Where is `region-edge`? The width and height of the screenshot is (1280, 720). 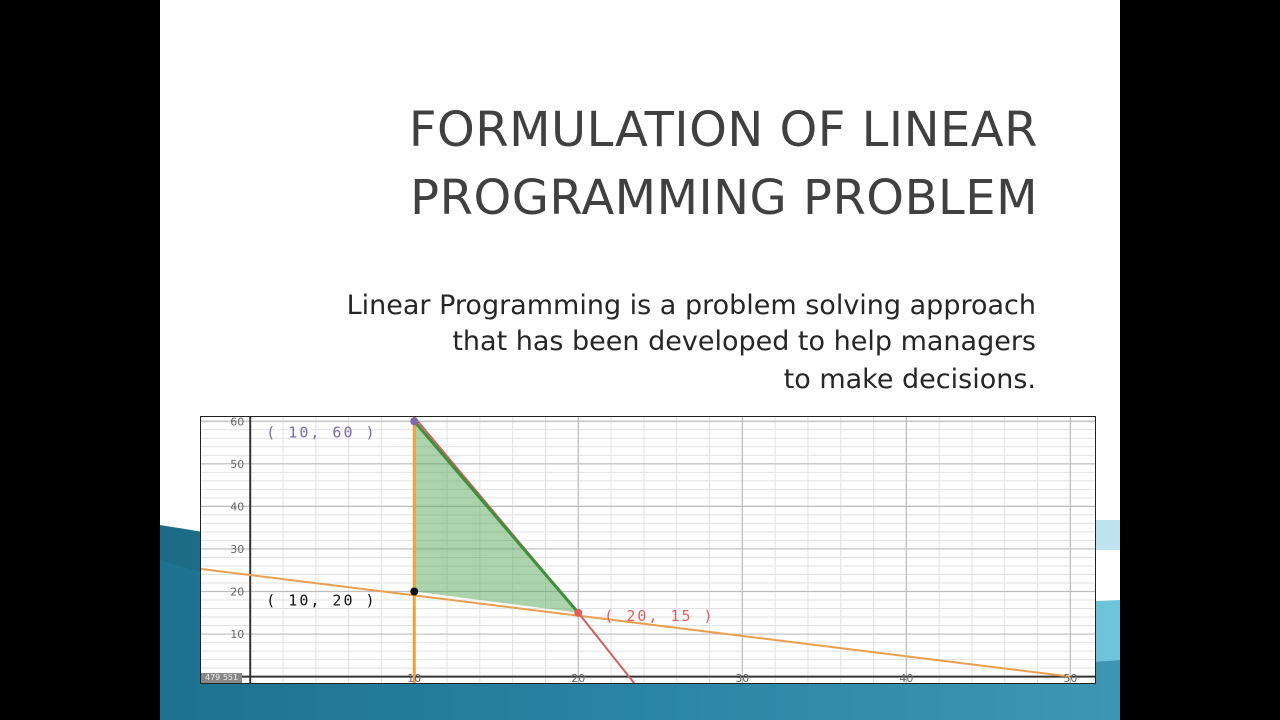 region-edge is located at coordinates (496, 517).